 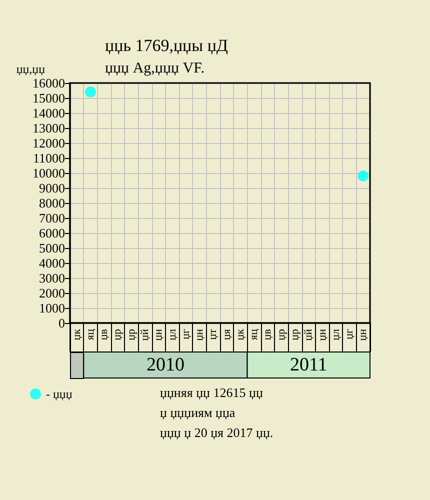 What do you see at coordinates (48, 83) in the screenshot?
I see `y-tick-label: 16000` at bounding box center [48, 83].